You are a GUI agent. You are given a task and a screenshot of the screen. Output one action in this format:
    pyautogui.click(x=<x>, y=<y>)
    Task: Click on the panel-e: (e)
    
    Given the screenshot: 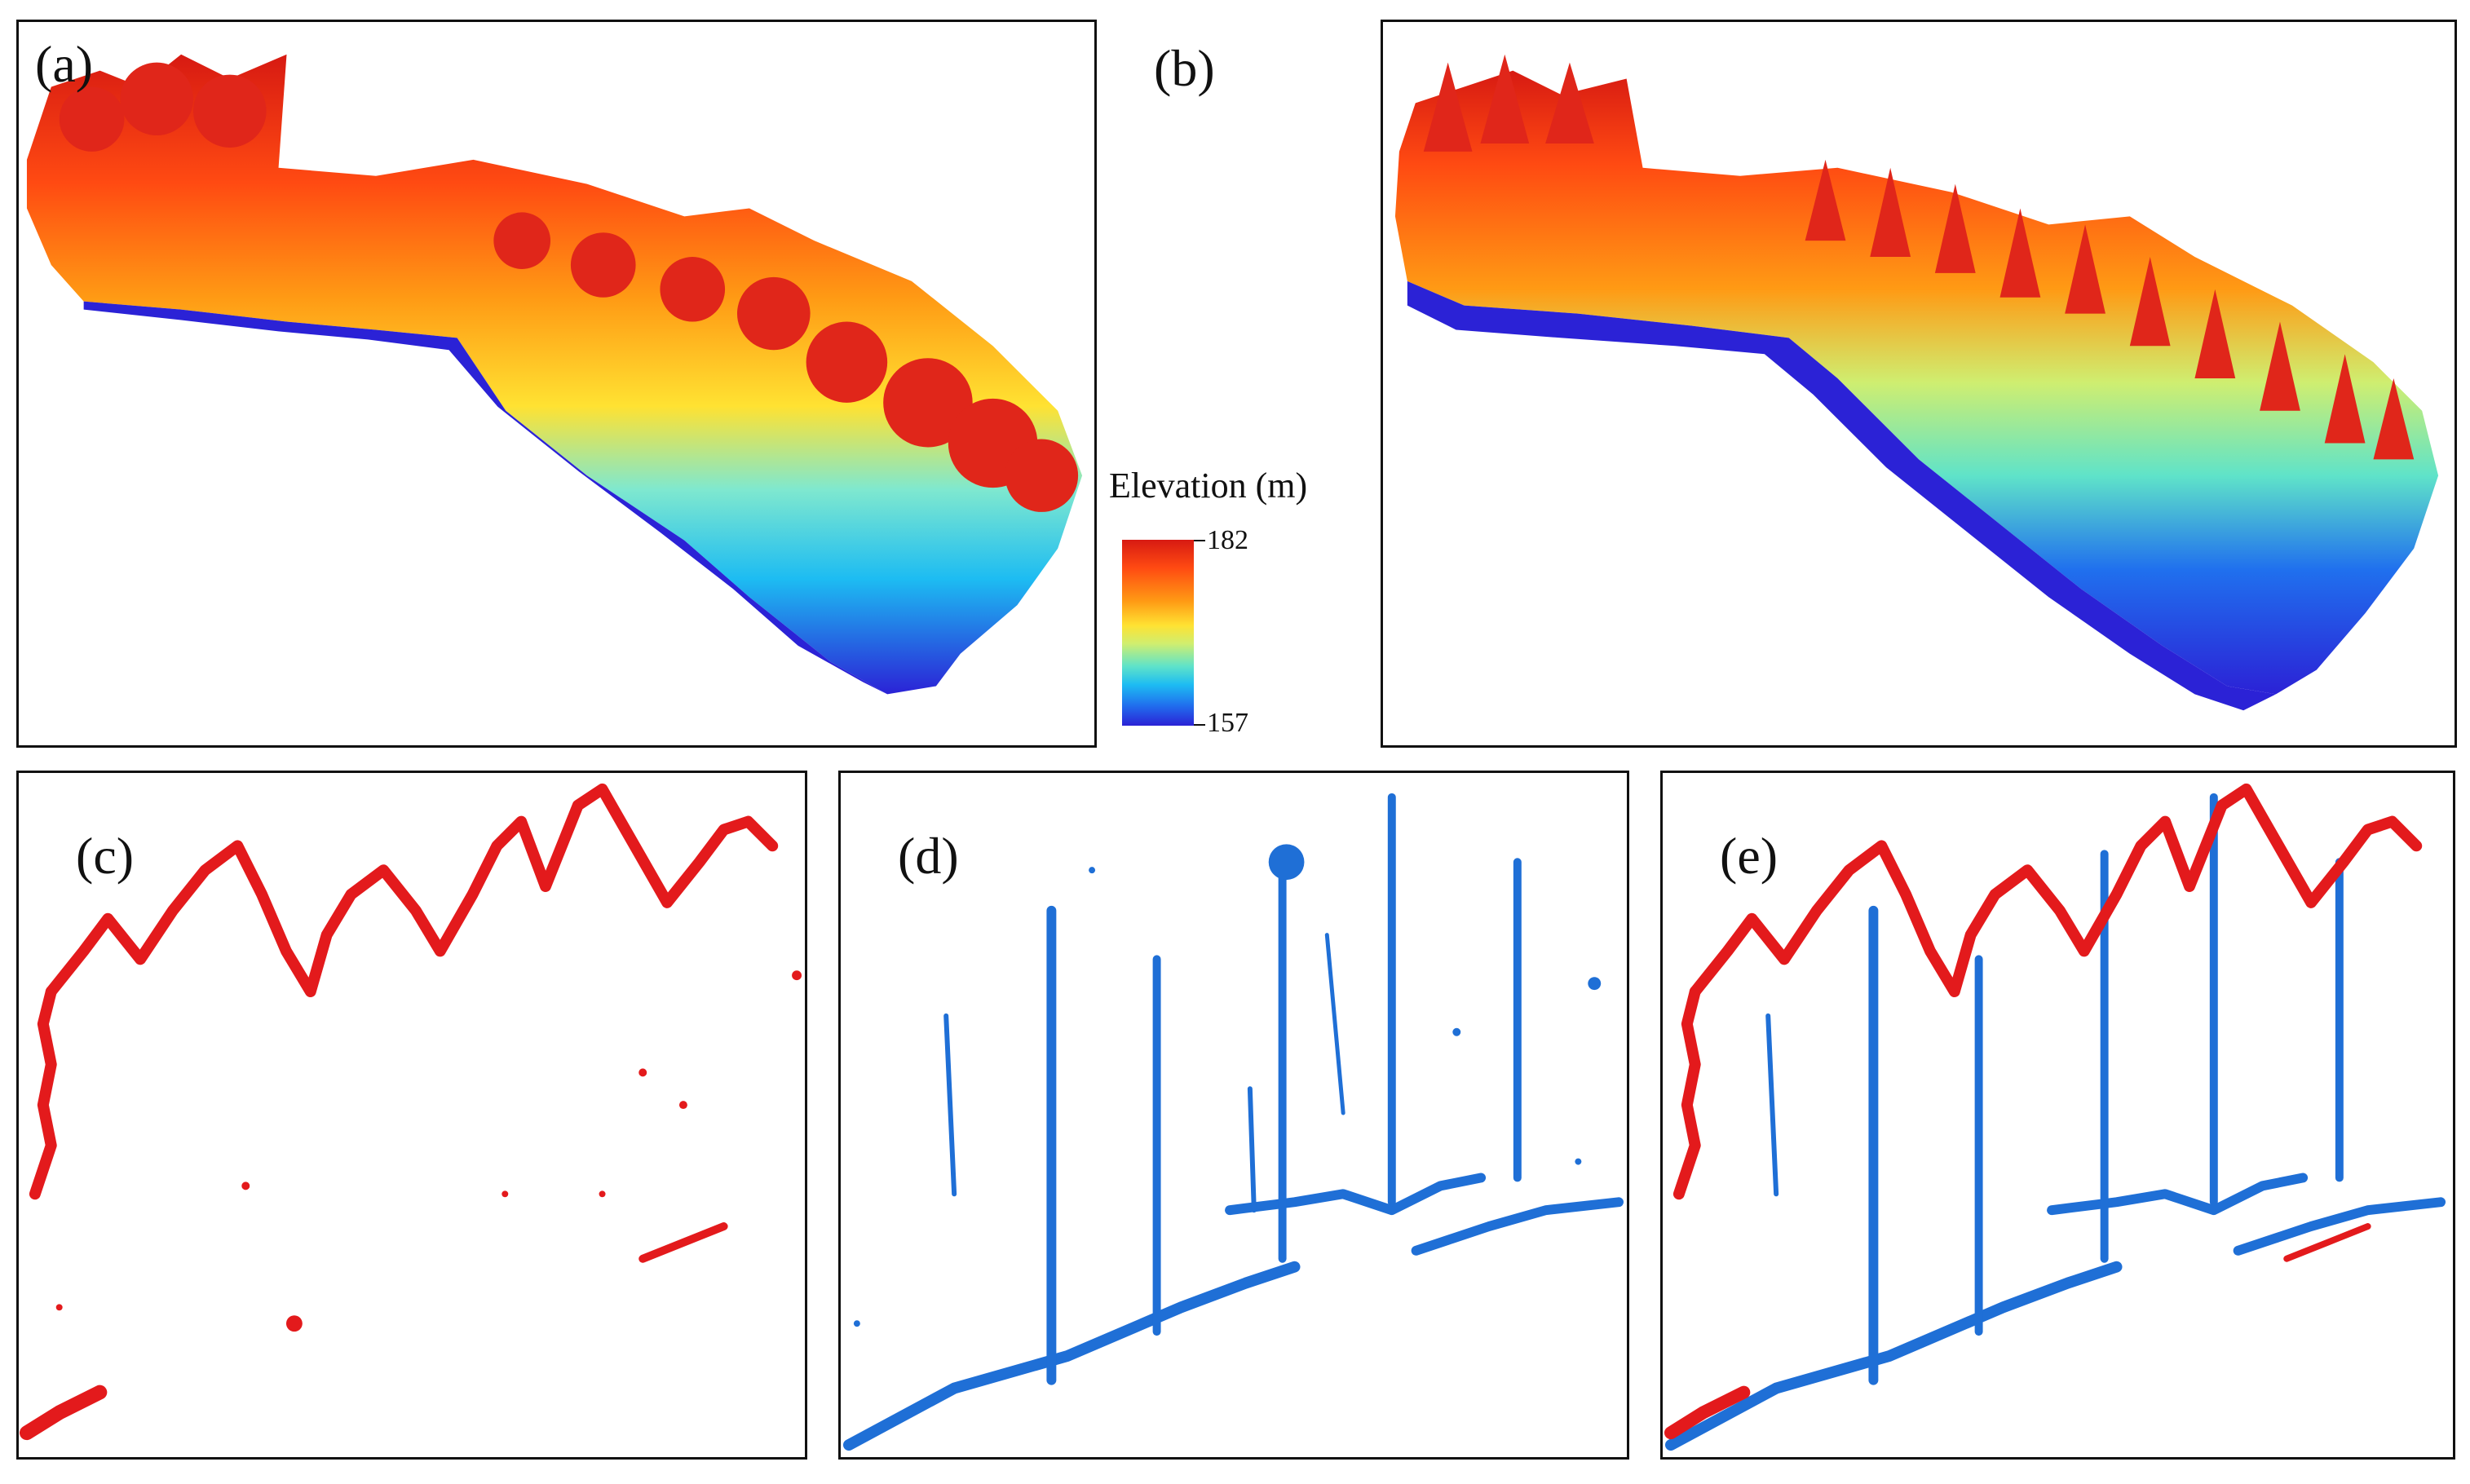 What is the action you would take?
    pyautogui.click(x=2058, y=1115)
    